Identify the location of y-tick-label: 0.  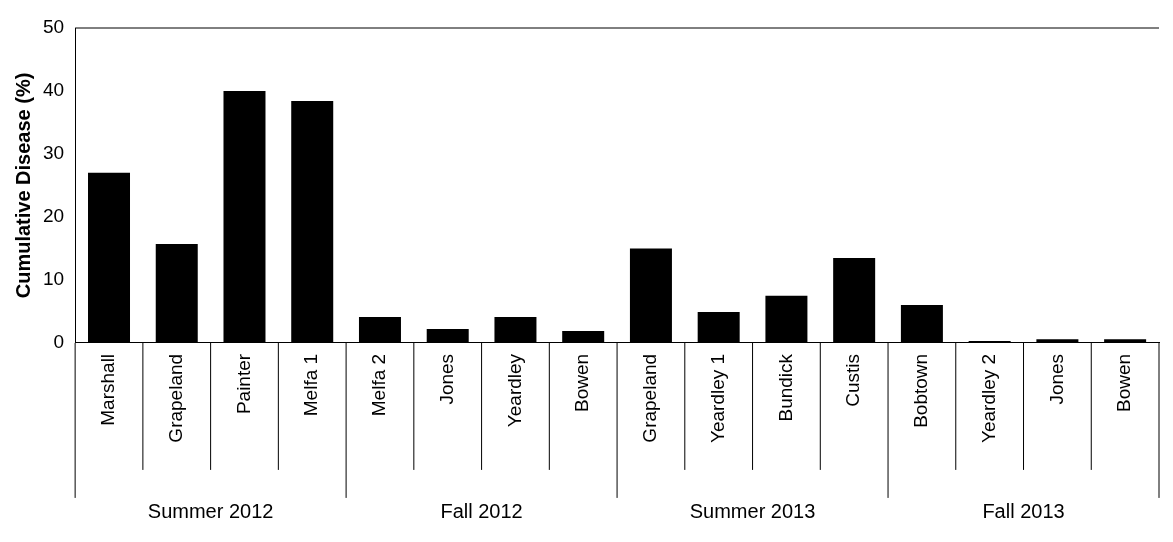
(59, 342).